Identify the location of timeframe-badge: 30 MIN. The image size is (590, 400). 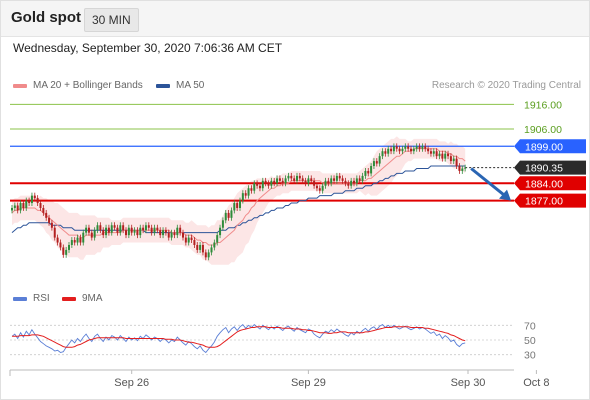
(111, 20).